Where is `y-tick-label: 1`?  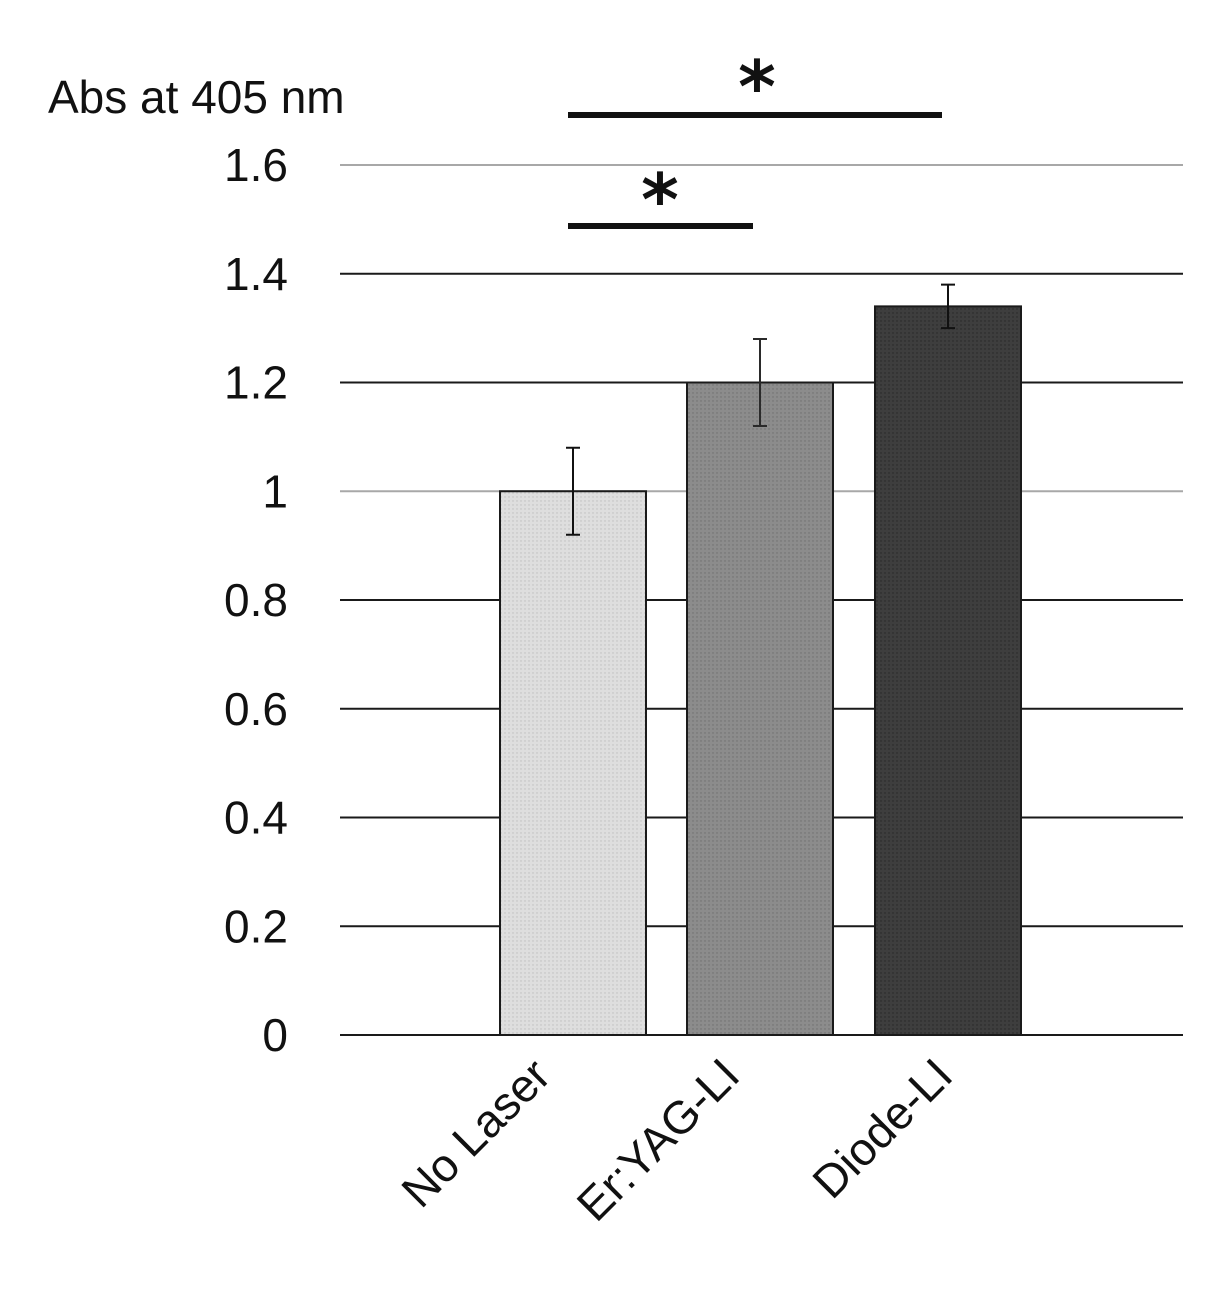
y-tick-label: 1 is located at coordinates (275, 491).